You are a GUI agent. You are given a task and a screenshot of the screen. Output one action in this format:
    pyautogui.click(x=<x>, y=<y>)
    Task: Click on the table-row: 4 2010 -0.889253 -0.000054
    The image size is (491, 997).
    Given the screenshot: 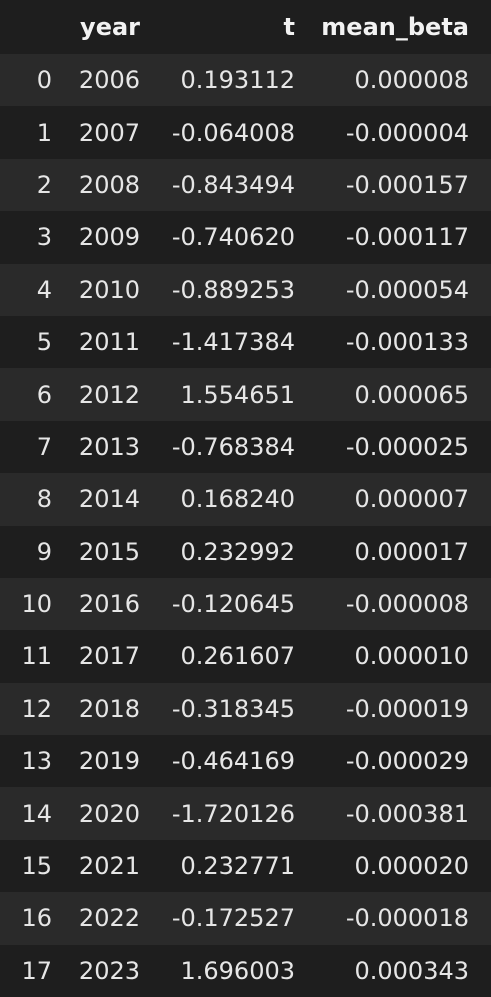 What is the action you would take?
    pyautogui.click(x=245, y=289)
    